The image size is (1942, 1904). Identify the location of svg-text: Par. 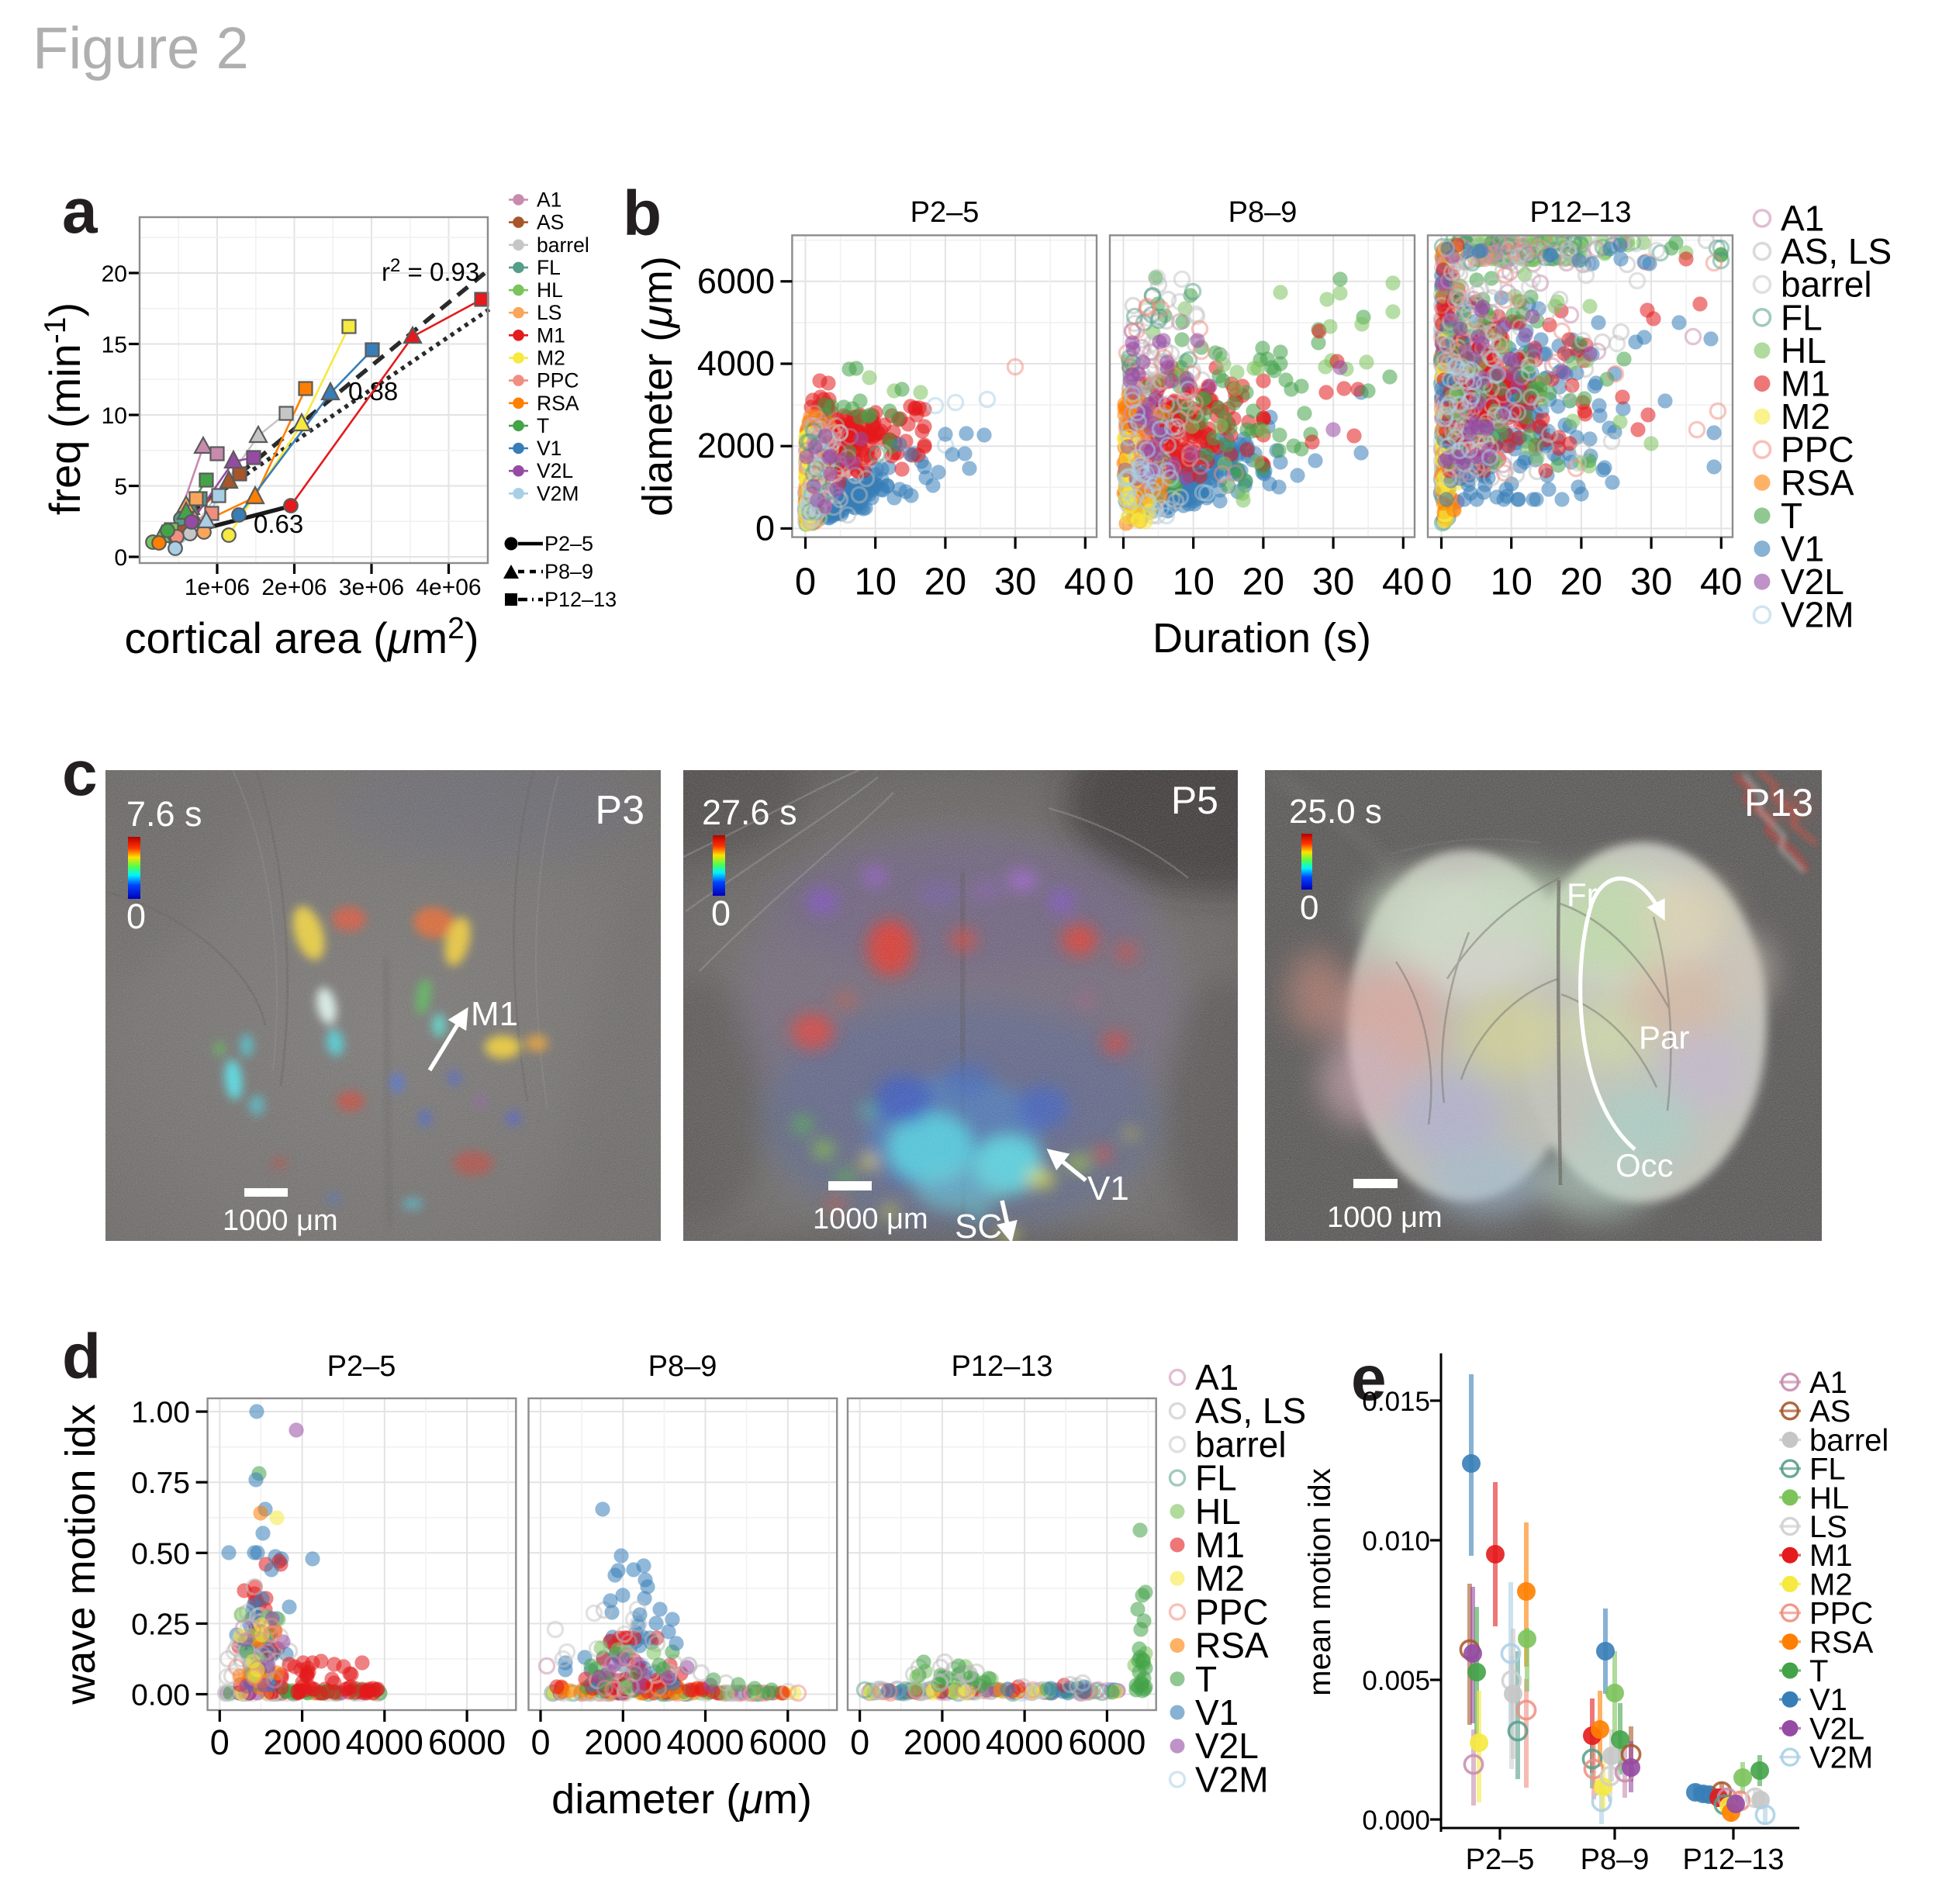
(1664, 1037).